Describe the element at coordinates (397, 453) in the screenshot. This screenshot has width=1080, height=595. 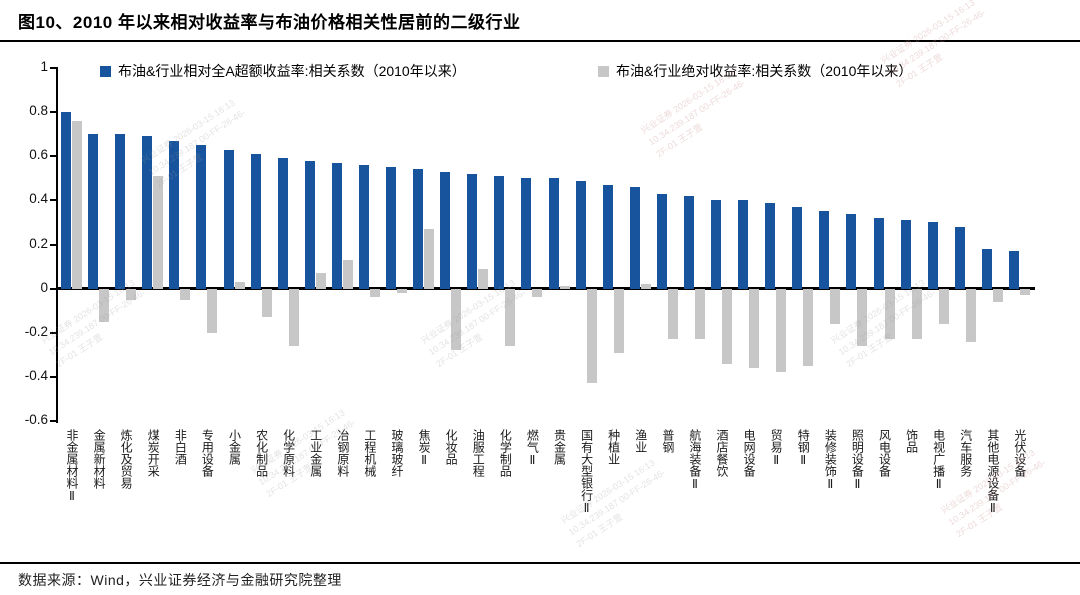
I see `x-tick-label: 玻璃玻纤` at that location.